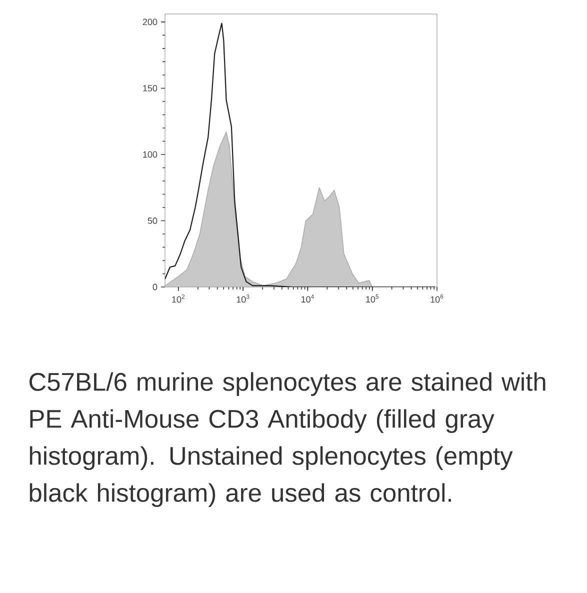 This screenshot has width=587, height=593. Describe the element at coordinates (372, 298) in the screenshot. I see `x-tick-label: 10$^{5}$` at that location.